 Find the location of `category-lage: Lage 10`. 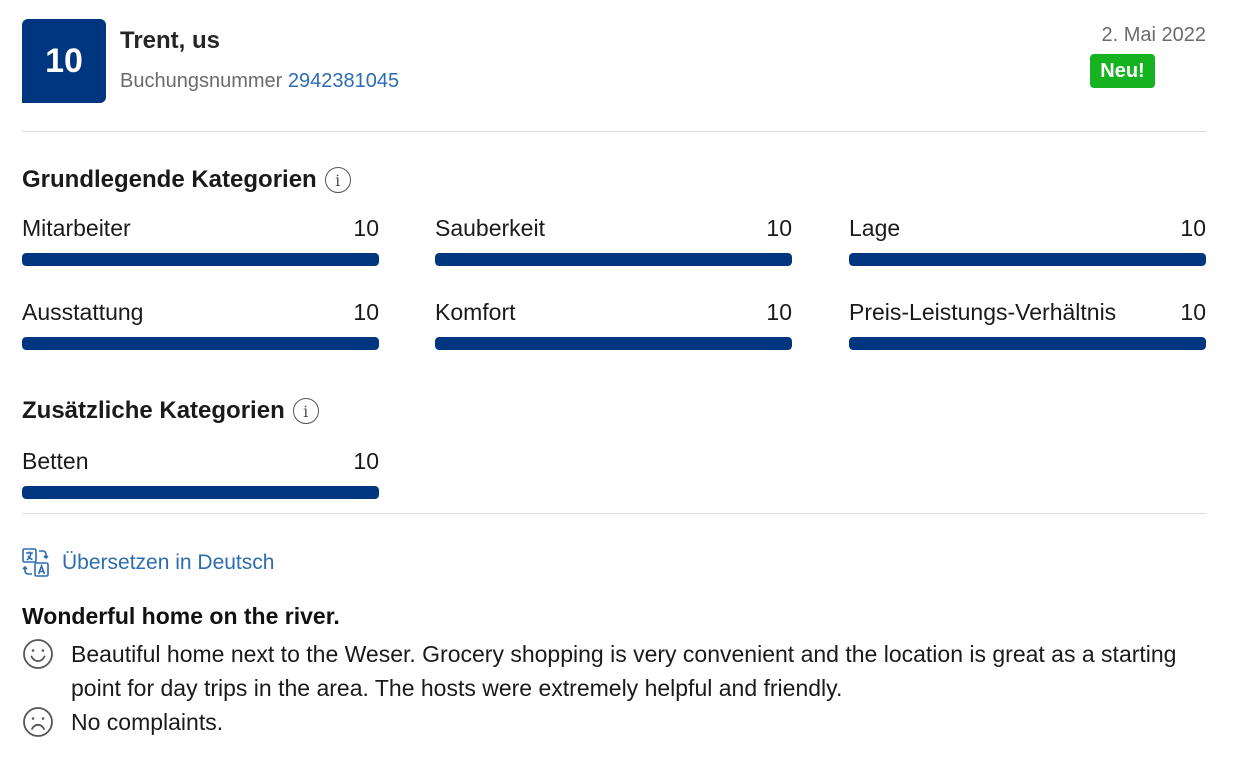

category-lage: Lage 10 is located at coordinates (1027, 242).